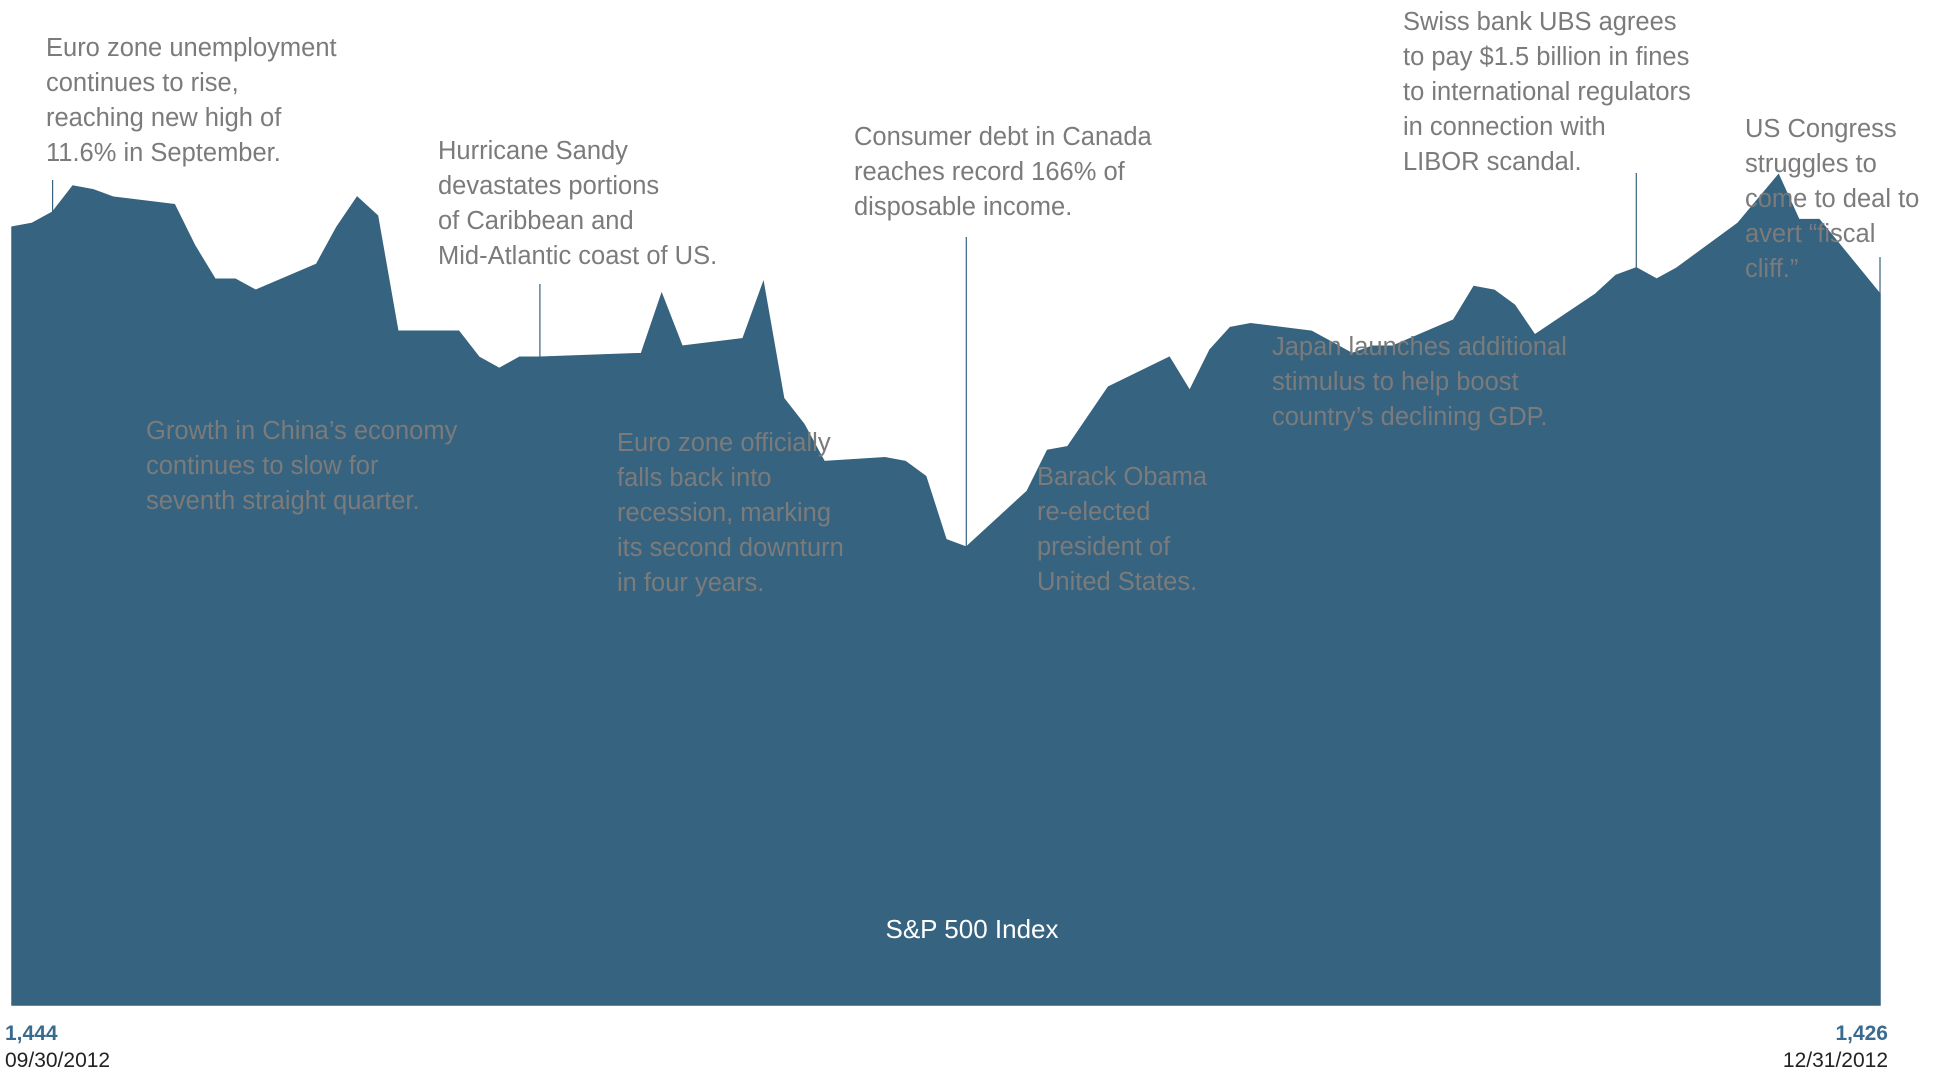 This screenshot has height=1072, width=1935. I want to click on end-value-label: 1,426, so click(1861, 1033).